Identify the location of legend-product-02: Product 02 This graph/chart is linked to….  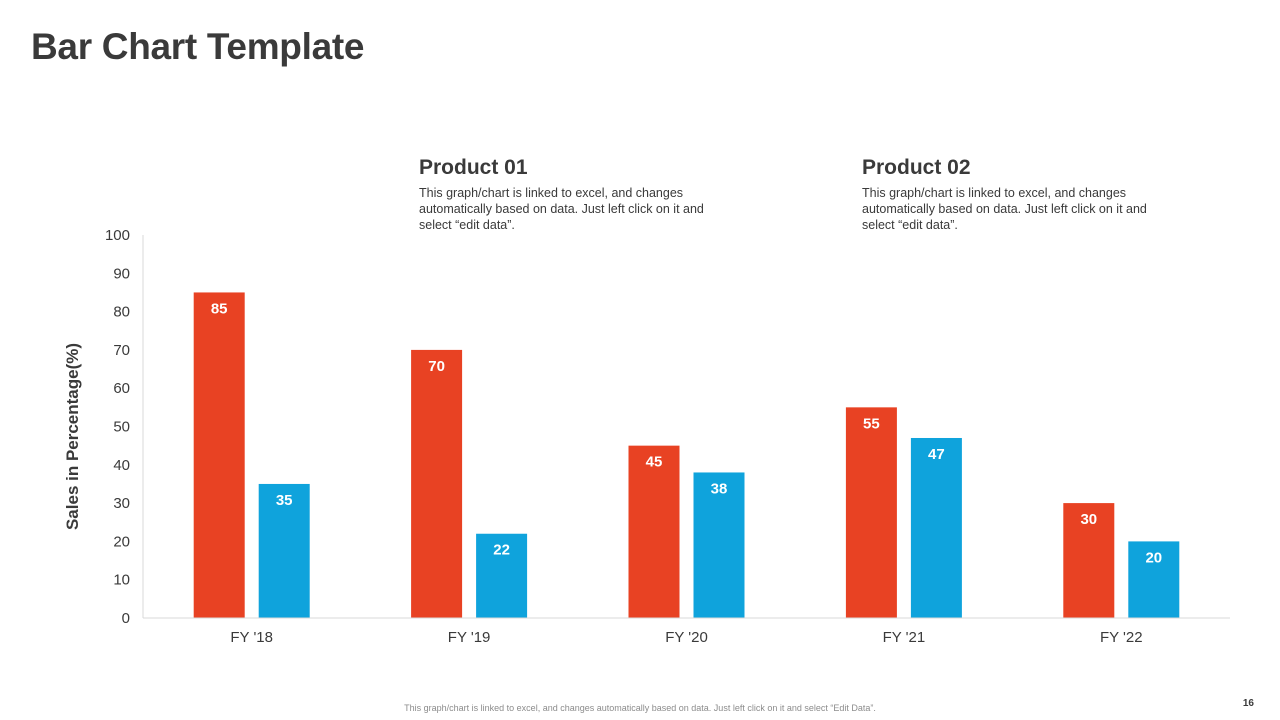
(1022, 194).